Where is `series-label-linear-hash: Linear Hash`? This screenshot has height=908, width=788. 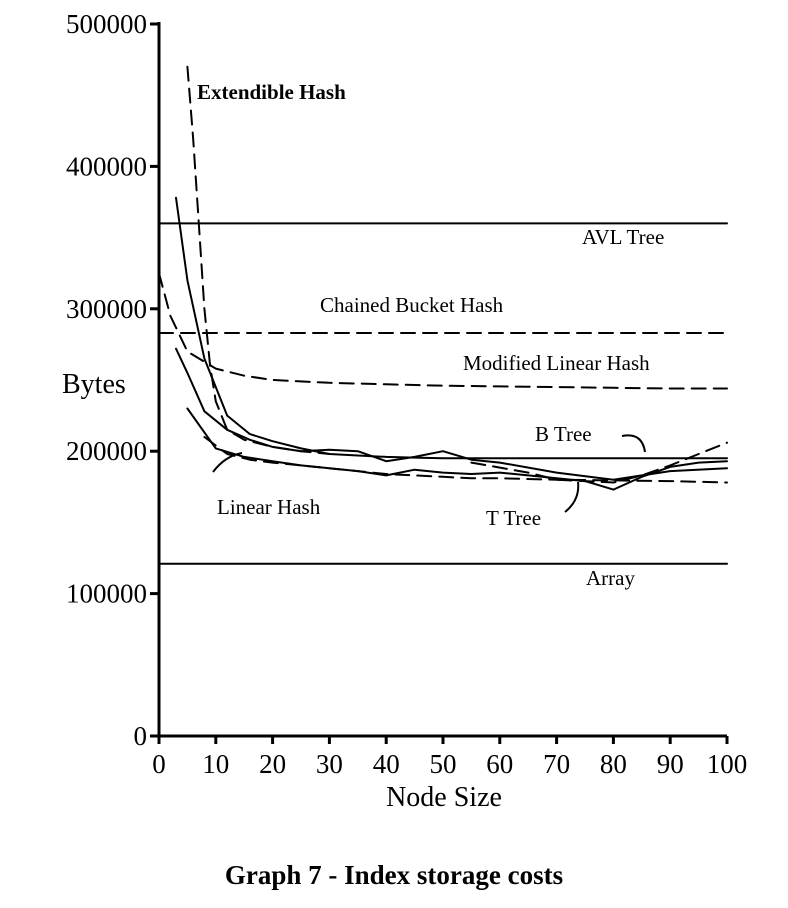 series-label-linear-hash: Linear Hash is located at coordinates (269, 507).